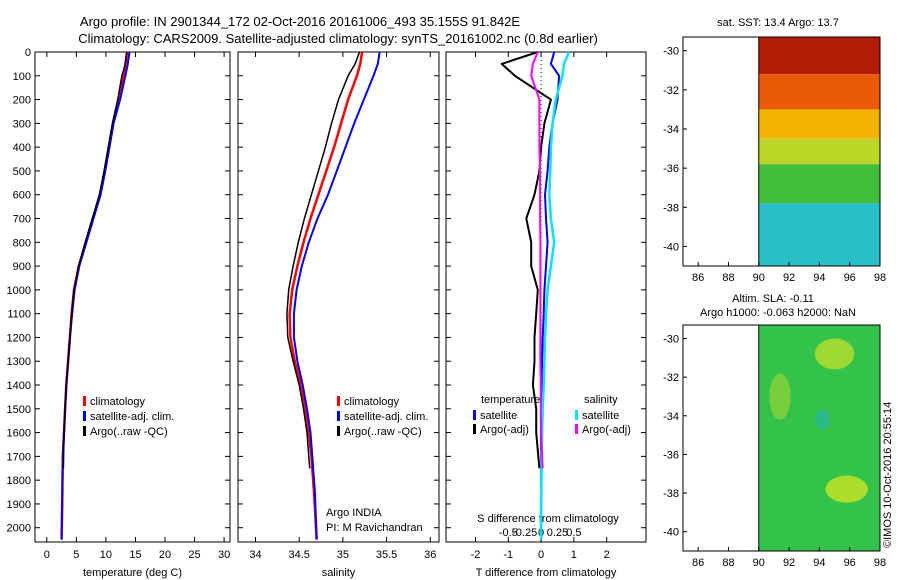 Image resolution: width=900 pixels, height=580 pixels. I want to click on legend-label: climatology, so click(118, 402).